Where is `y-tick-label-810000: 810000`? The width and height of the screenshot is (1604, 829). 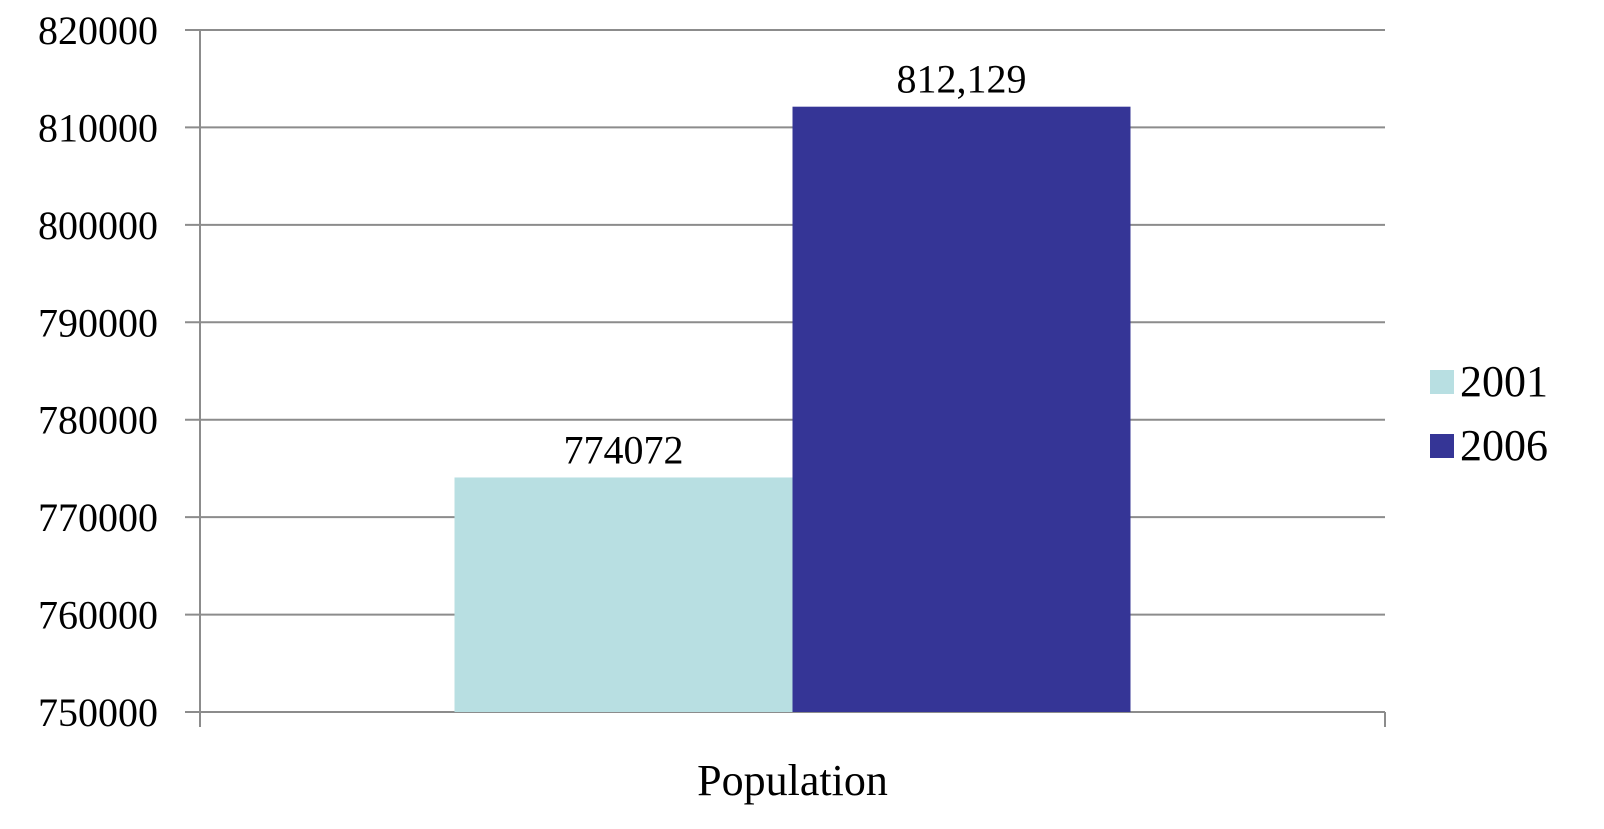 y-tick-label-810000: 810000 is located at coordinates (98, 127).